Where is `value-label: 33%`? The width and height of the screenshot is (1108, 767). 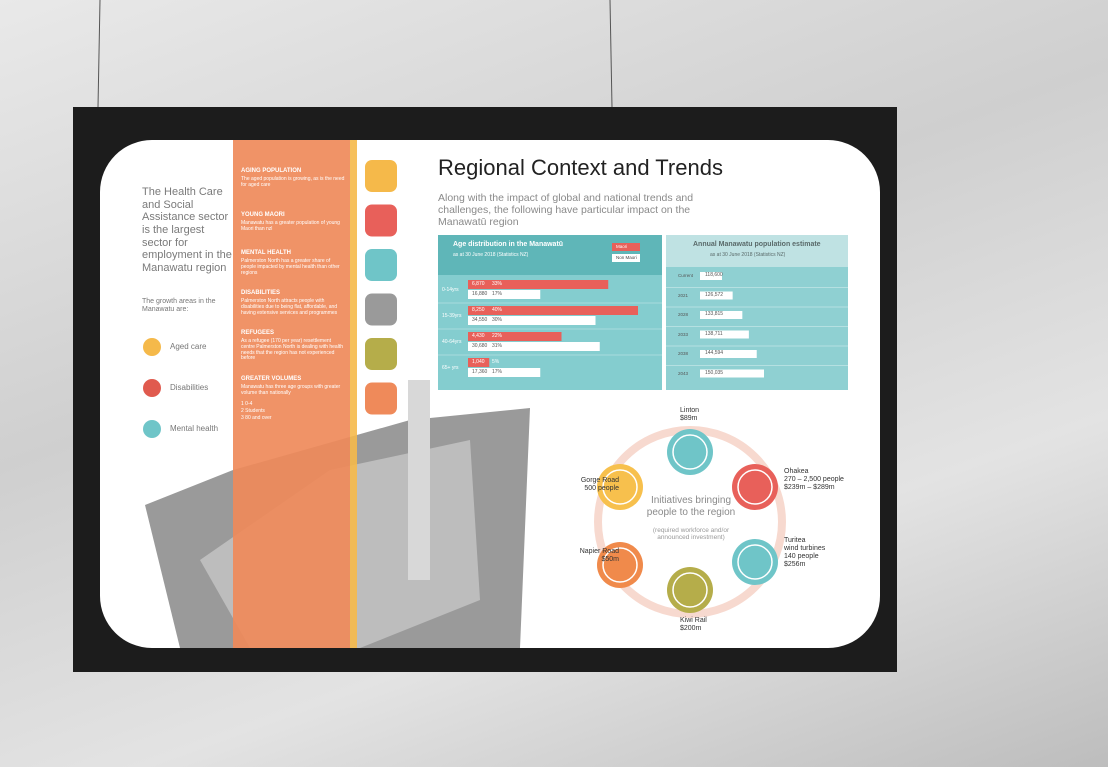 value-label: 33% is located at coordinates (497, 284).